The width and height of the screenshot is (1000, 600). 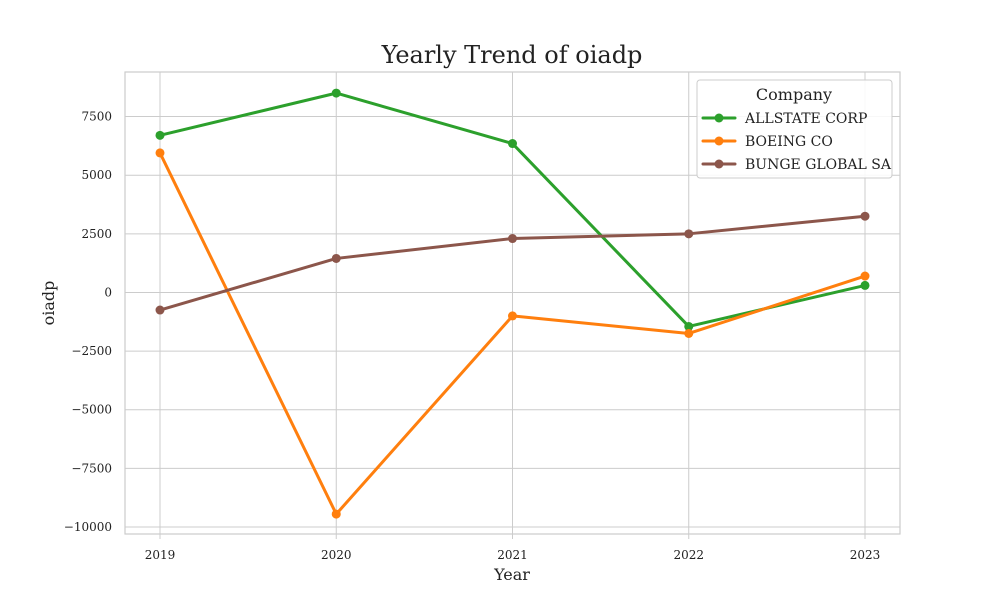 I want to click on y-tick-label: 2500, so click(x=96, y=234).